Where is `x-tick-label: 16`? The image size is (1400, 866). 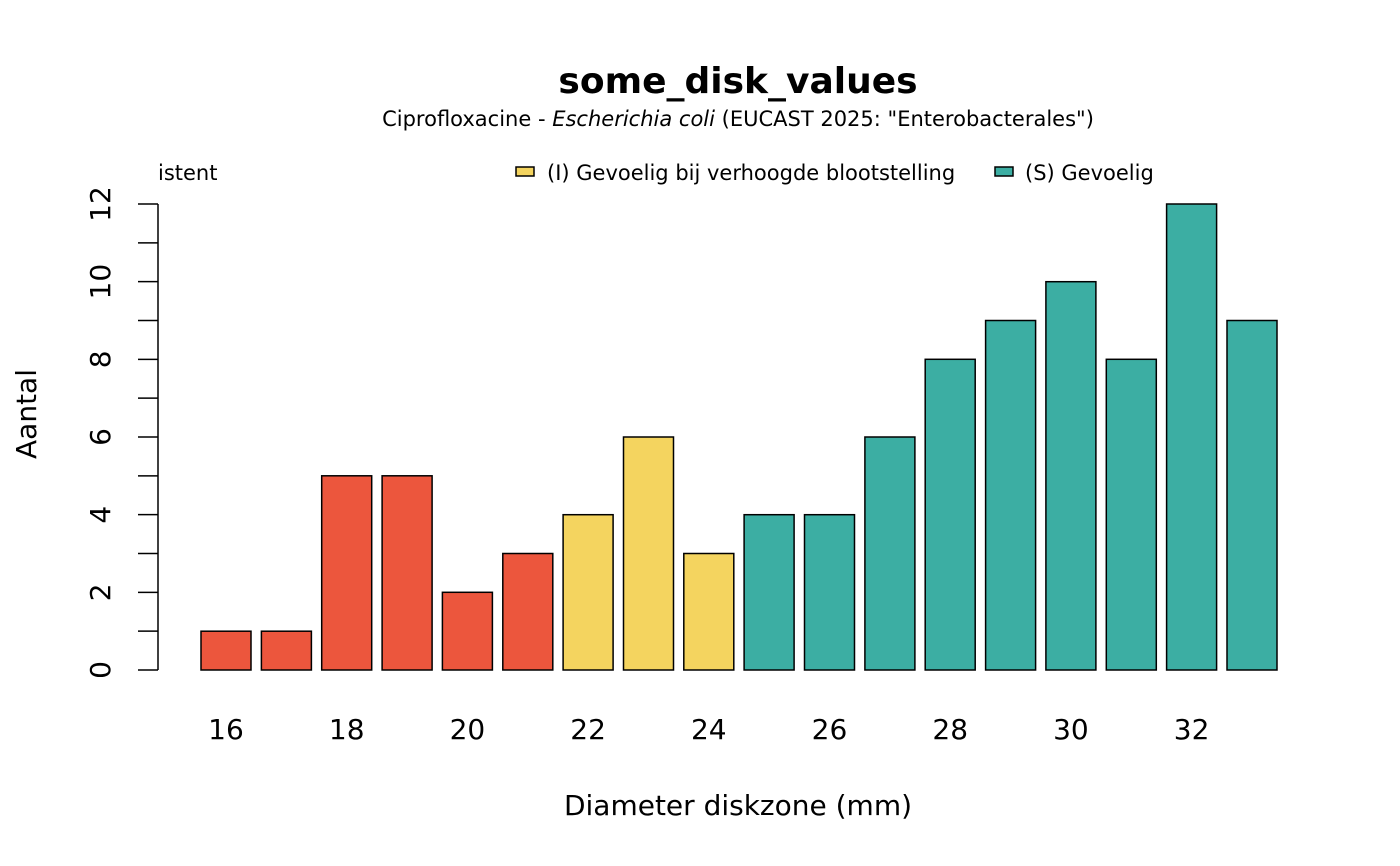
x-tick-label: 16 is located at coordinates (226, 729).